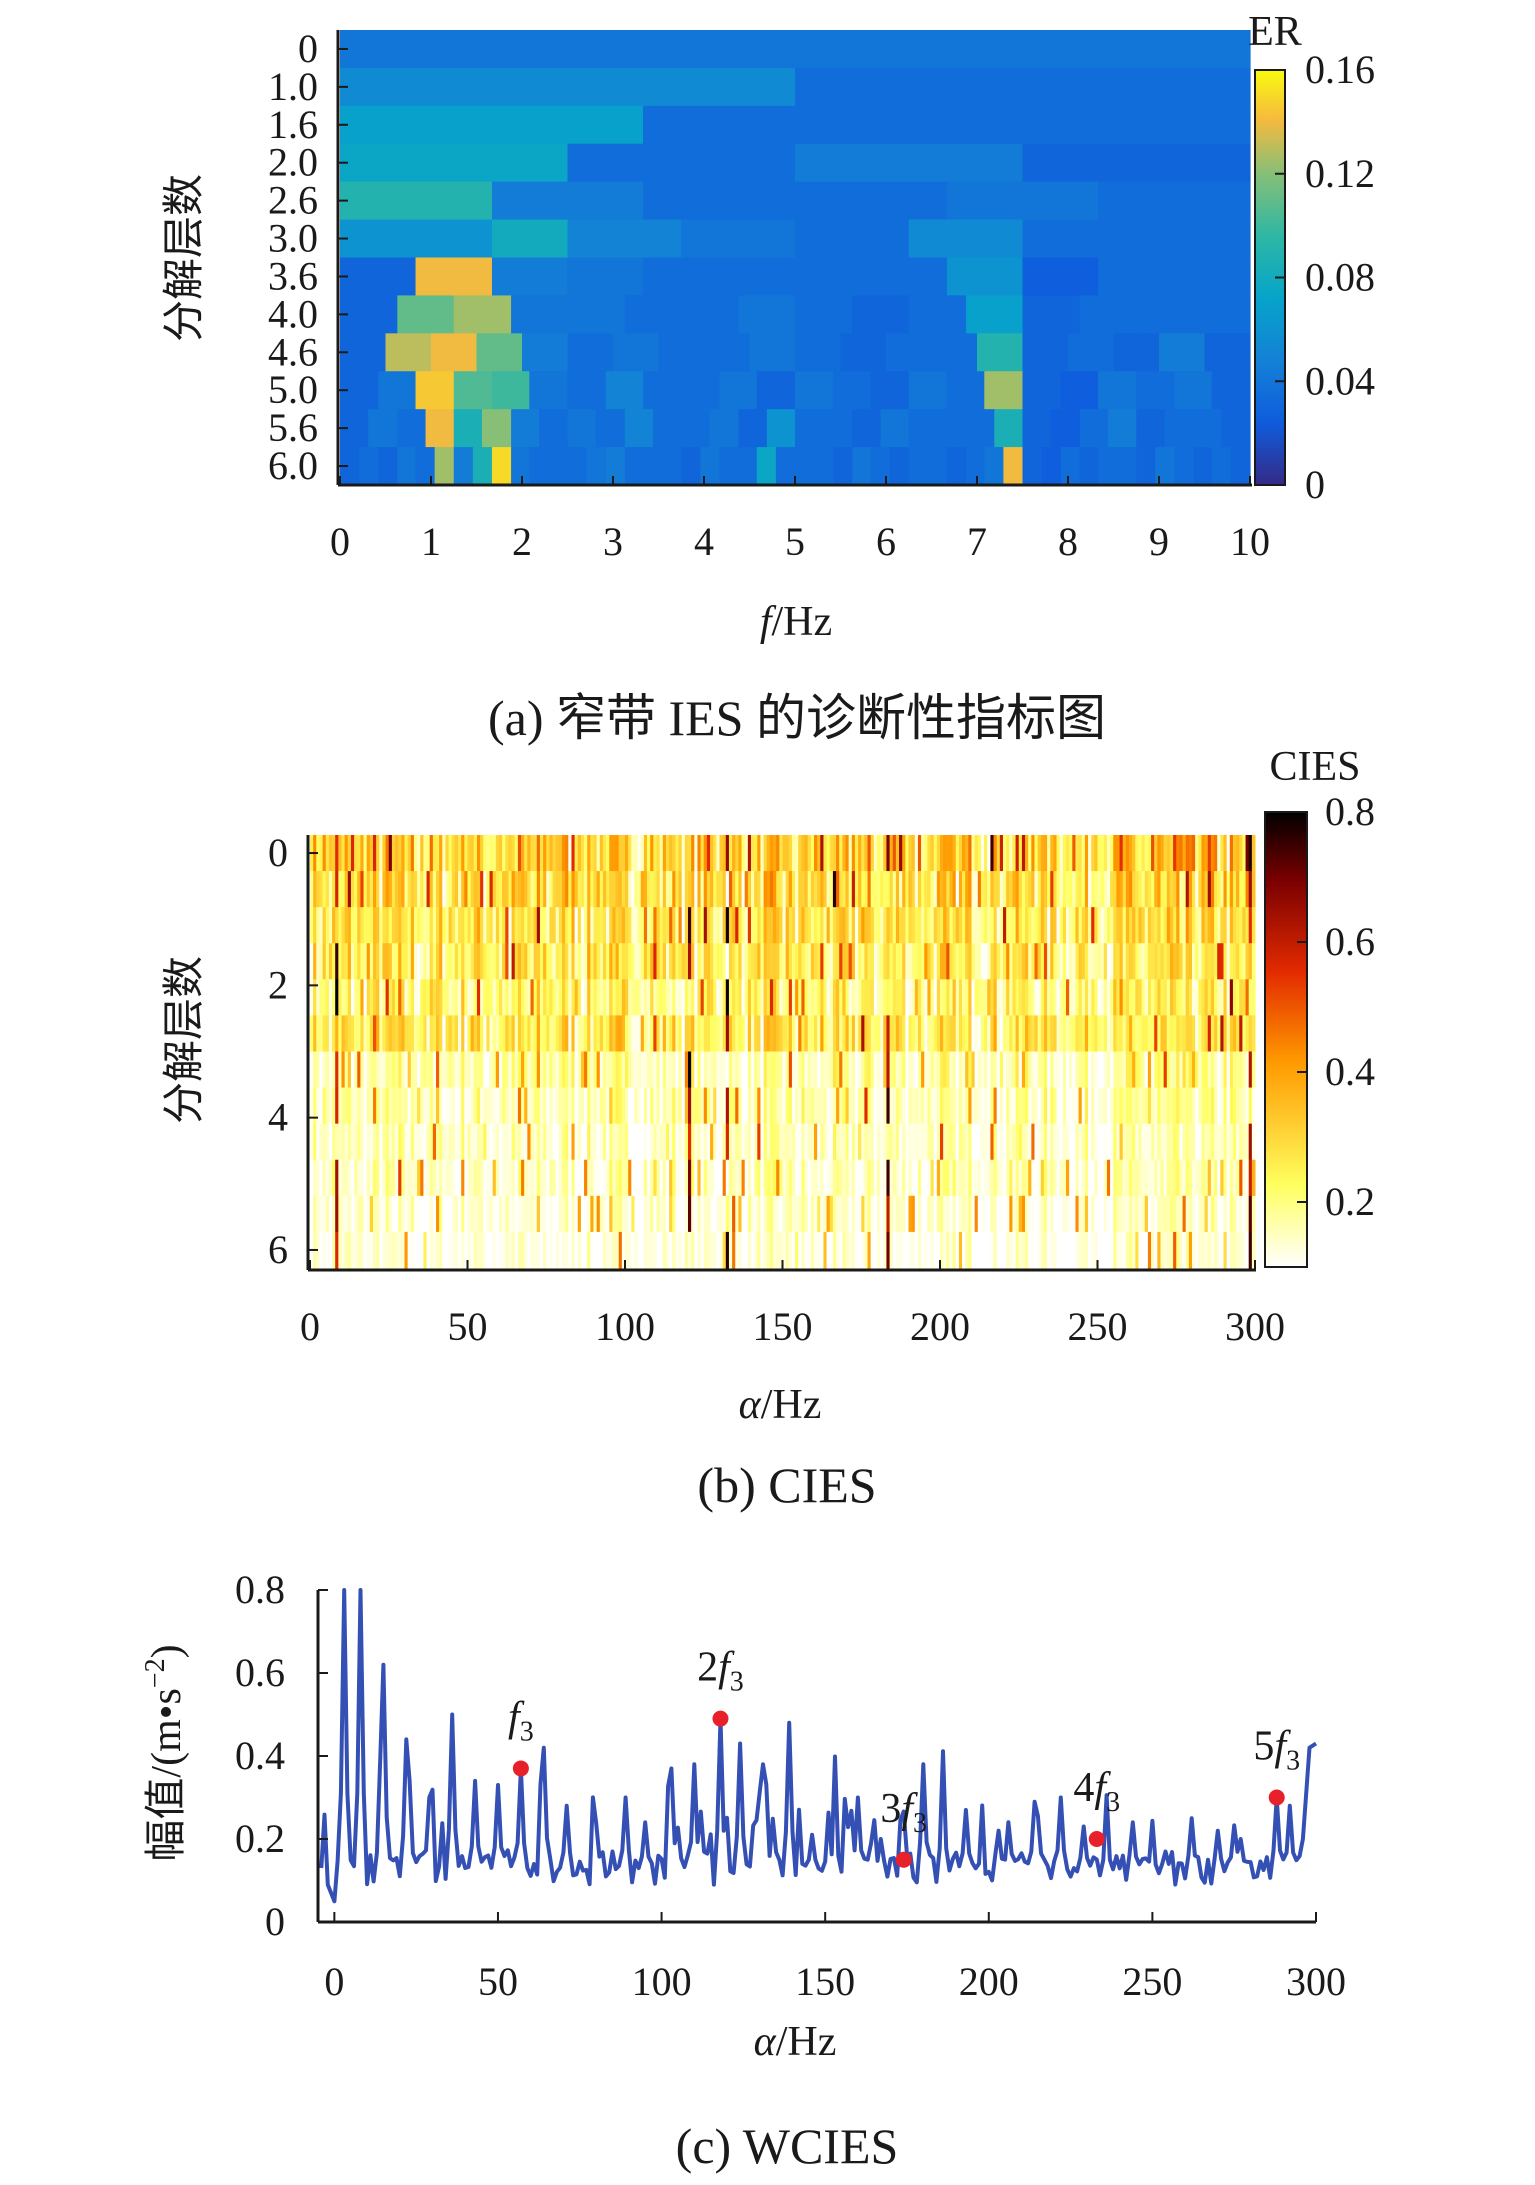  I want to click on panel-a-y-tick-label: 1.6, so click(293, 124).